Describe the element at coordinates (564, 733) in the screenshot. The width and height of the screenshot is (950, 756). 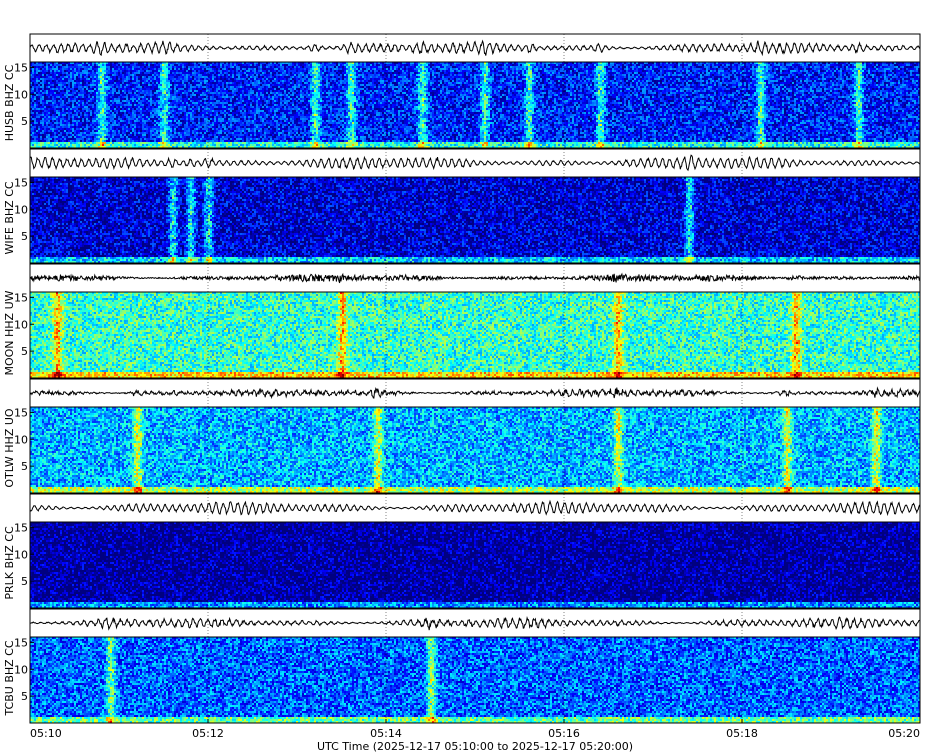
I see `x-tick-label: 05:16` at that location.